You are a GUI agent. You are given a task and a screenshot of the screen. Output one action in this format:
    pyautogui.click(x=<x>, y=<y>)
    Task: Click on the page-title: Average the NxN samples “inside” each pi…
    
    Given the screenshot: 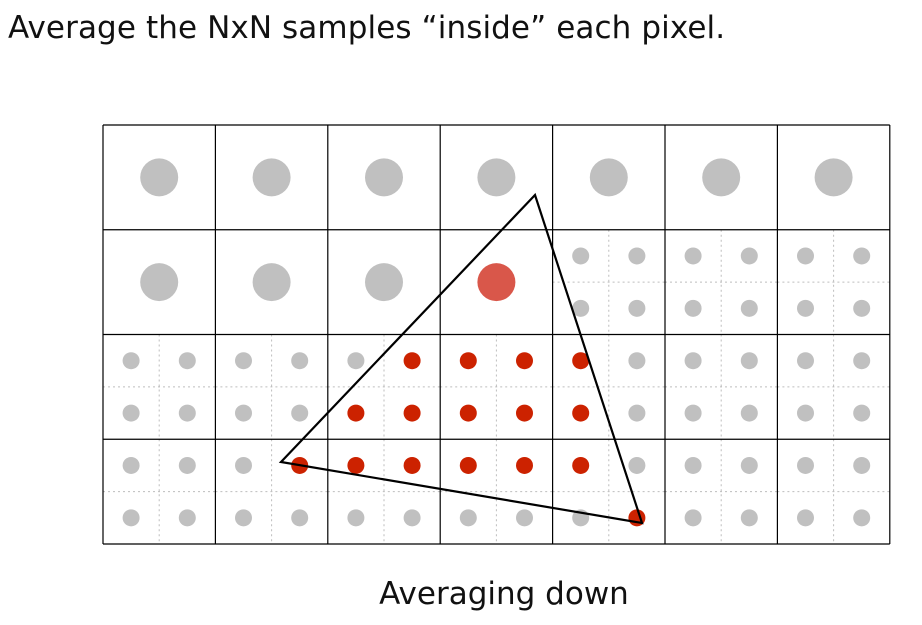 What is the action you would take?
    pyautogui.click(x=367, y=28)
    